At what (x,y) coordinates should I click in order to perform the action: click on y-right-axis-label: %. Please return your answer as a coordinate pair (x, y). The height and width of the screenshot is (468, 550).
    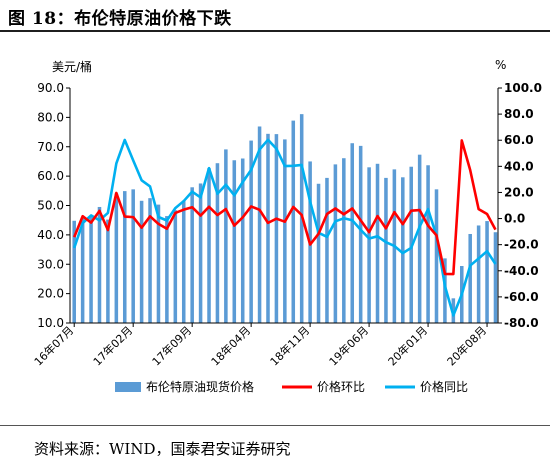
    Looking at the image, I should click on (500, 65).